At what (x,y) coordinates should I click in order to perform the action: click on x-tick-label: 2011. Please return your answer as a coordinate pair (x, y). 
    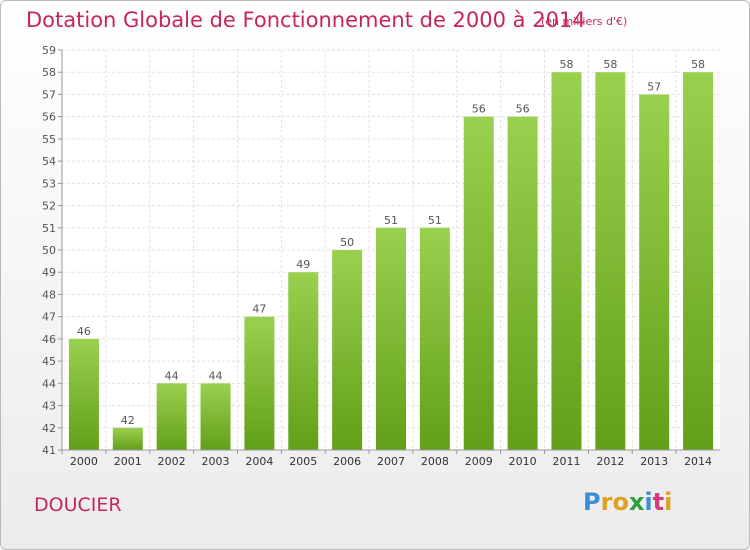
    Looking at the image, I should click on (566, 461).